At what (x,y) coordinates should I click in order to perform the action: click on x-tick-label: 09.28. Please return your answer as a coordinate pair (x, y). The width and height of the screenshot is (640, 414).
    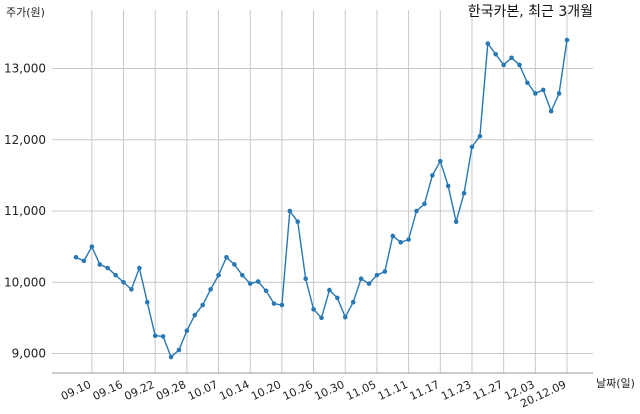
    Looking at the image, I should click on (171, 390).